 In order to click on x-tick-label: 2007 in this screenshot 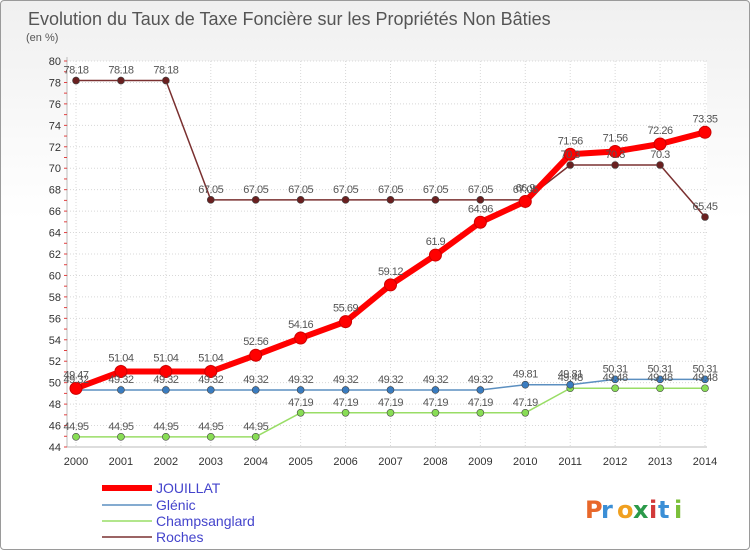, I will do `click(390, 462)`.